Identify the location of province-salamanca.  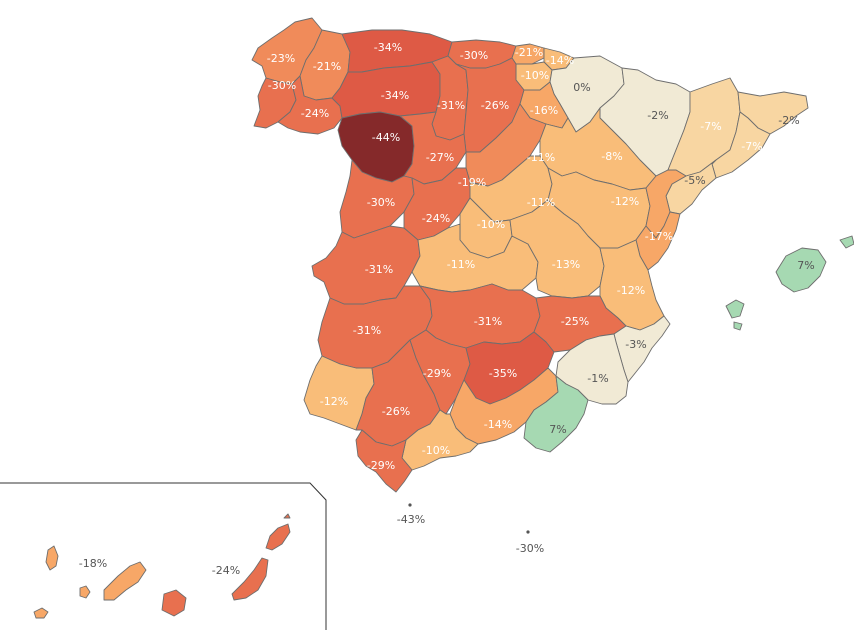
(377, 199).